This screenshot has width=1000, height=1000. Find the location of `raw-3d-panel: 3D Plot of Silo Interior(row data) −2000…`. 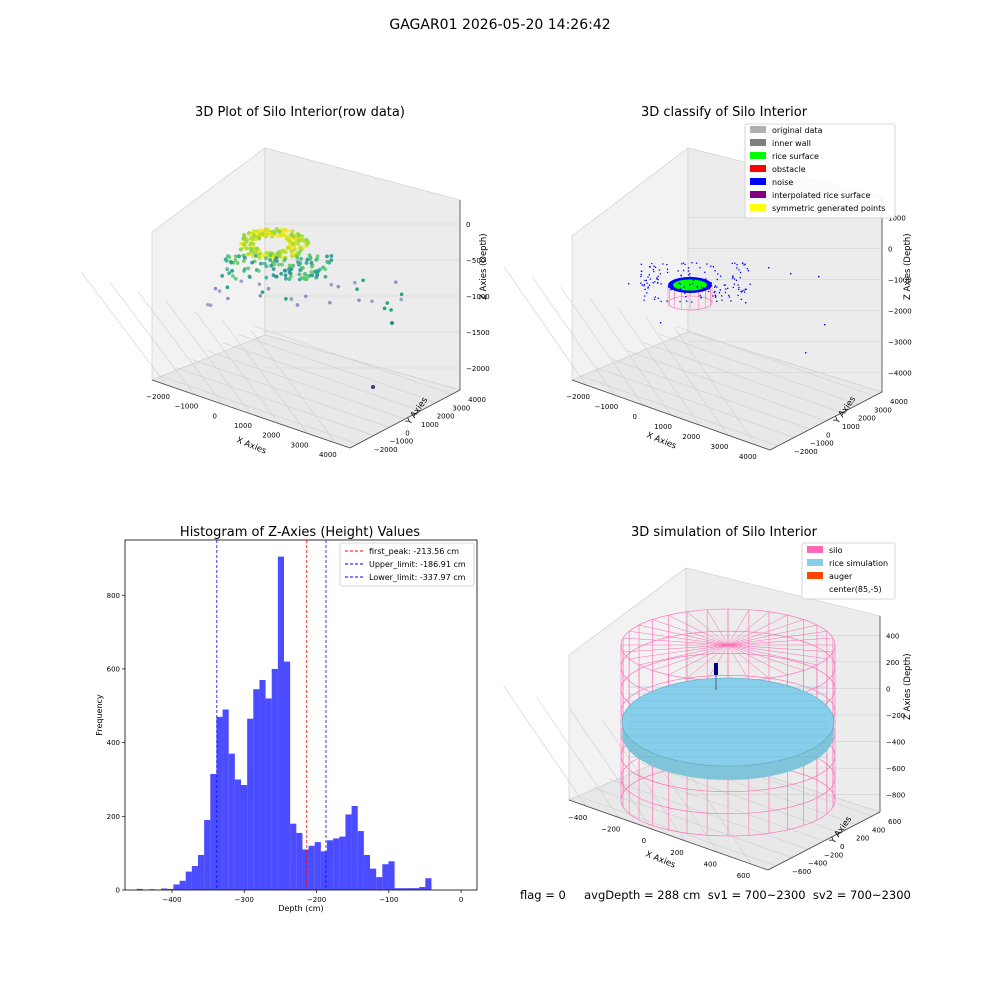

raw-3d-panel: 3D Plot of Silo Interior(row data) −2000… is located at coordinates (285, 282).